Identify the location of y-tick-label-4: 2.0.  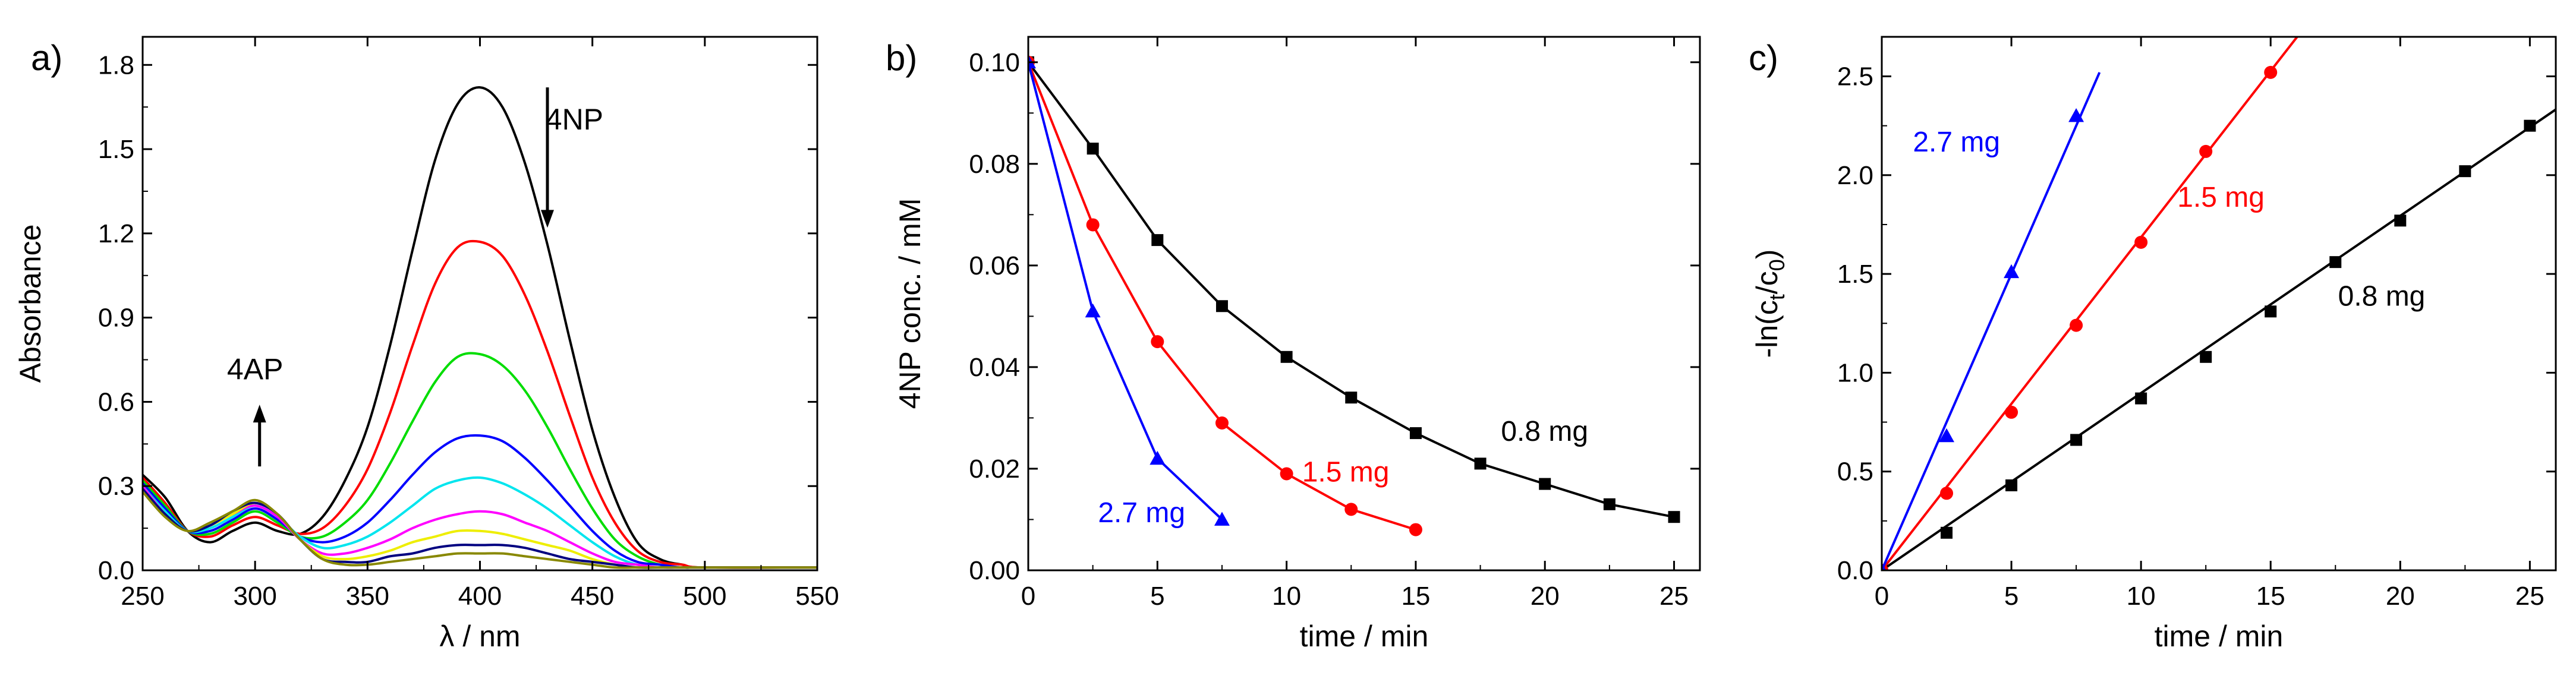
(1855, 175).